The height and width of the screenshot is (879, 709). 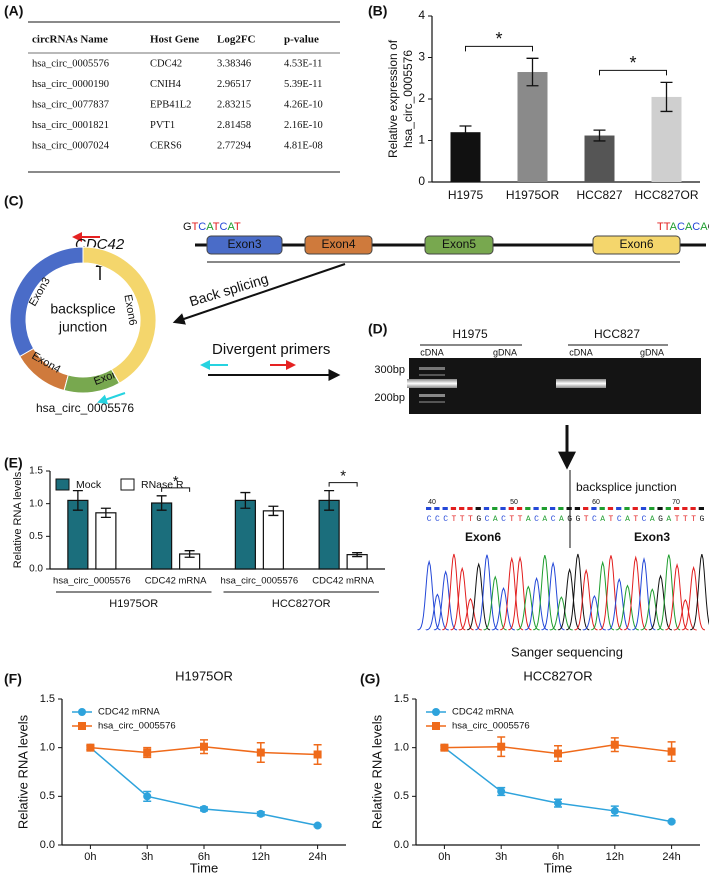 What do you see at coordinates (401, 699) in the screenshot?
I see `y-tick-label: 1.5` at bounding box center [401, 699].